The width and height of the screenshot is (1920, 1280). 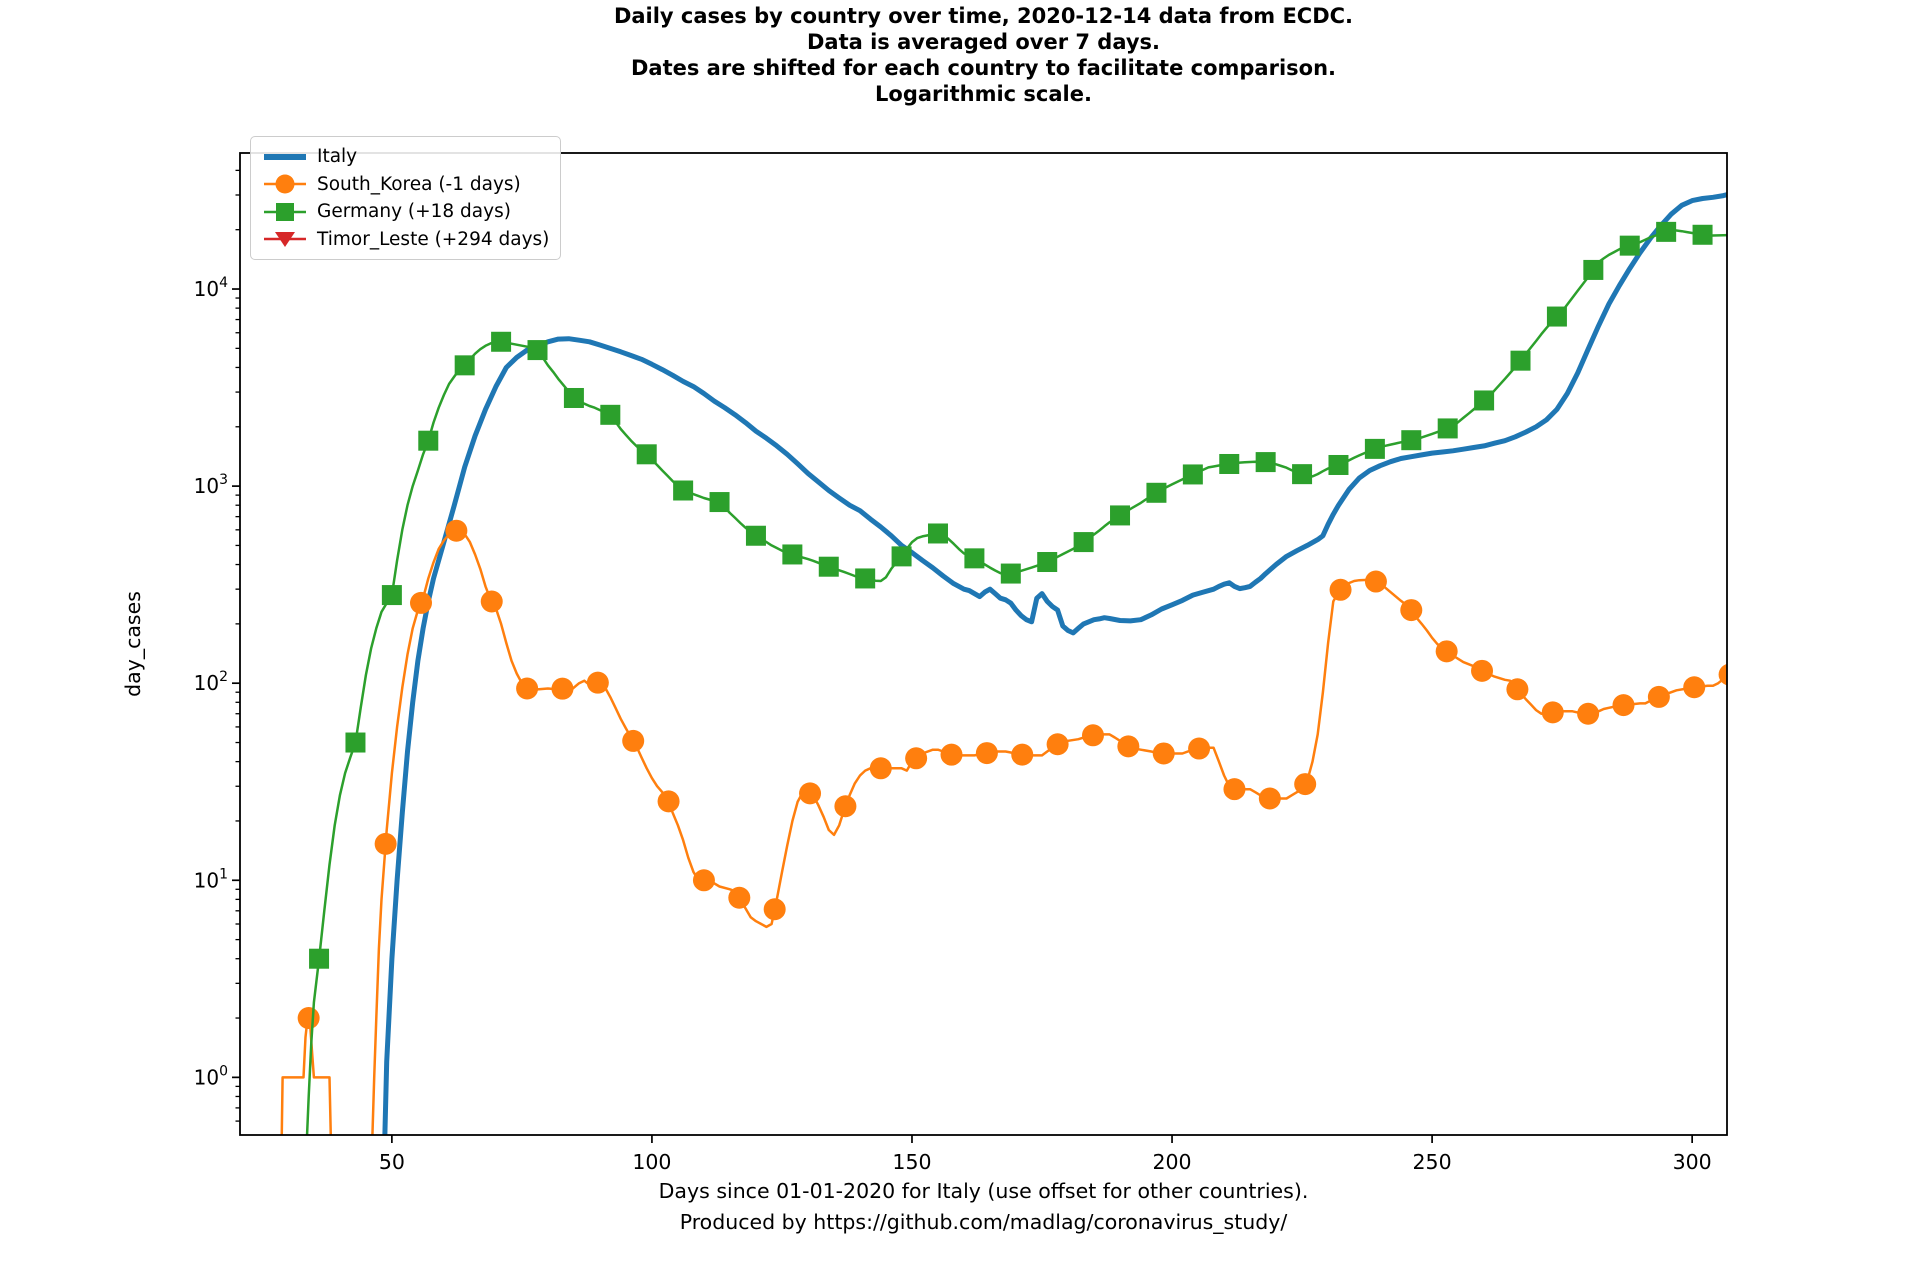 I want to click on y-axis-major-ticks: 10⁰ 10¹ 10² 10³ 10⁴, so click(x=217, y=682).